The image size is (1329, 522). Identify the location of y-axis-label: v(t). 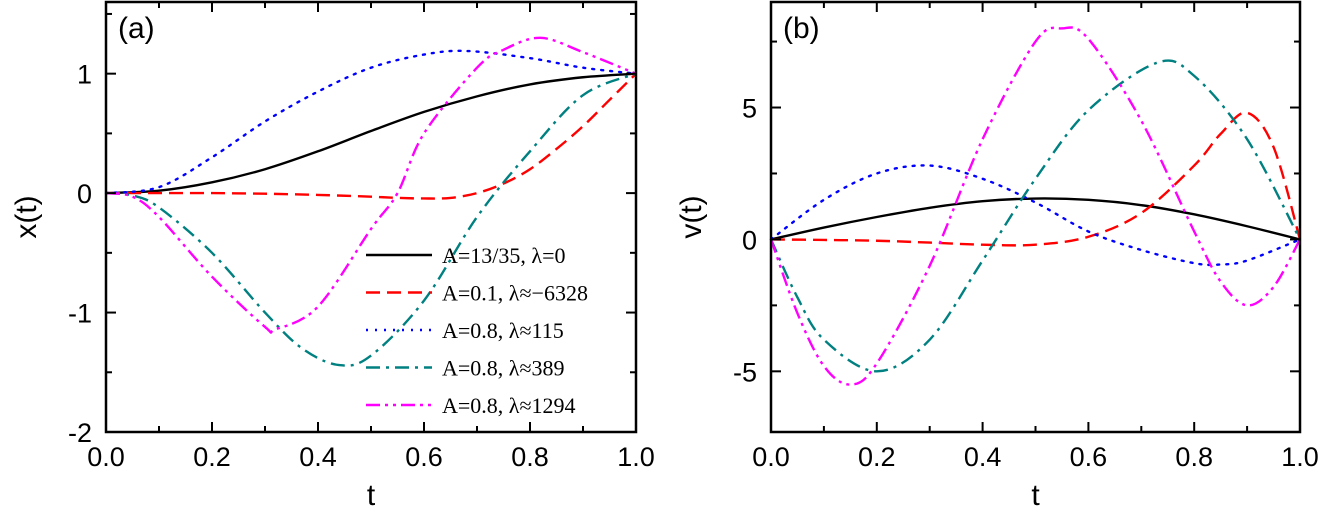
(691, 216).